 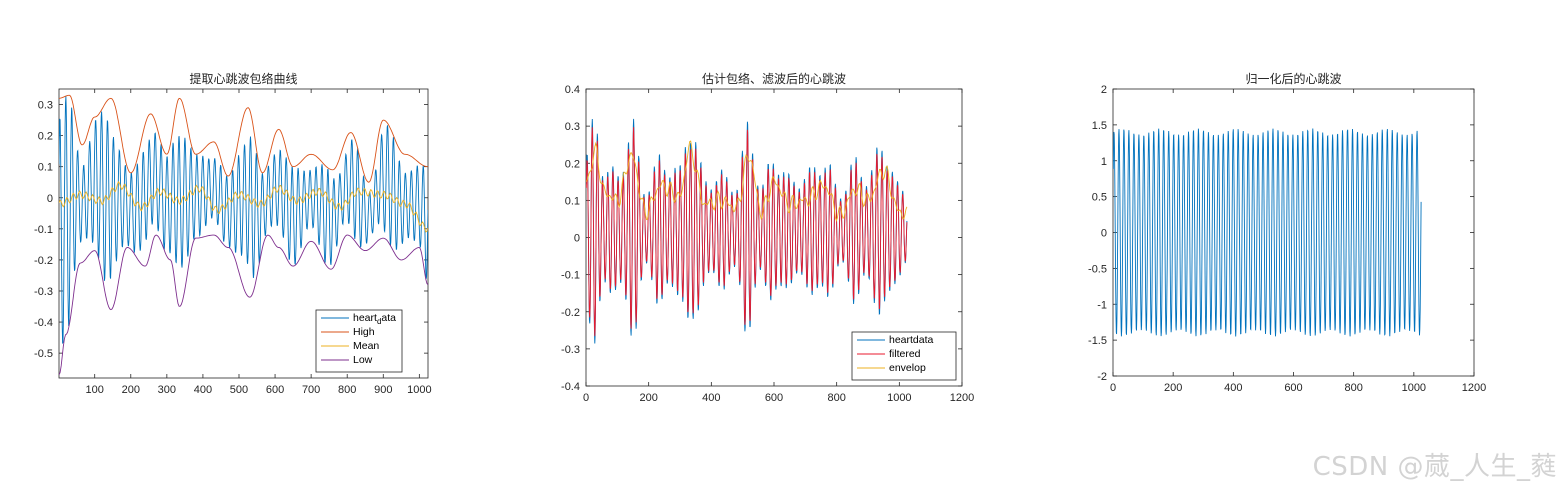 What do you see at coordinates (366, 346) in the screenshot?
I see `legend-label: Mean` at bounding box center [366, 346].